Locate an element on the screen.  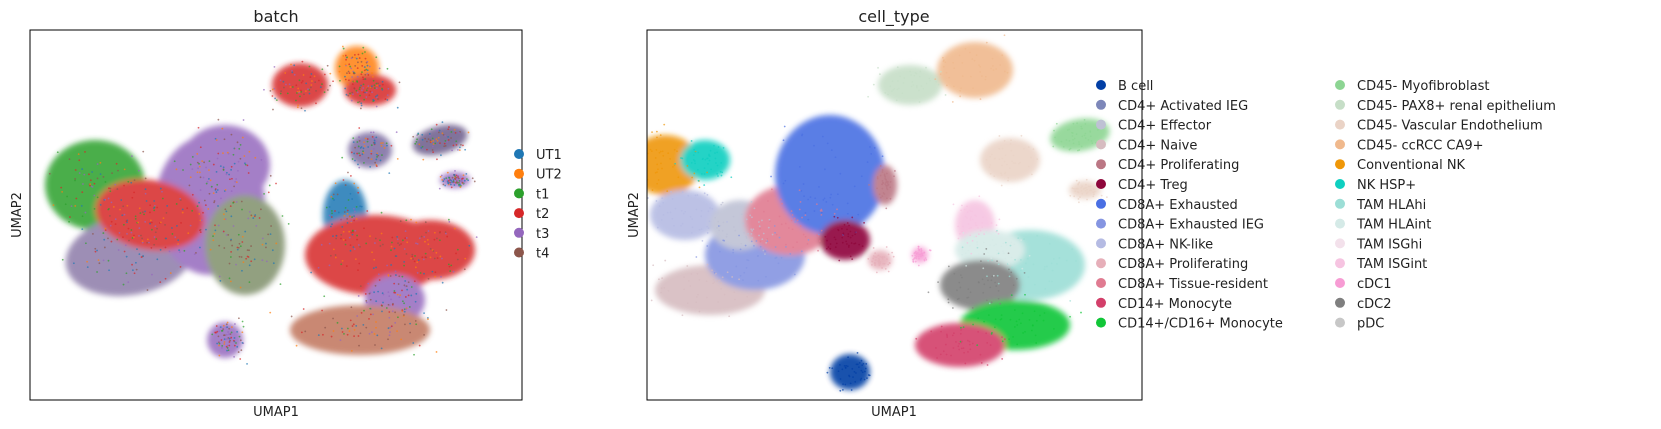
cell-type-legend-label: CD4+ Proliferating is located at coordinates (1178, 165).